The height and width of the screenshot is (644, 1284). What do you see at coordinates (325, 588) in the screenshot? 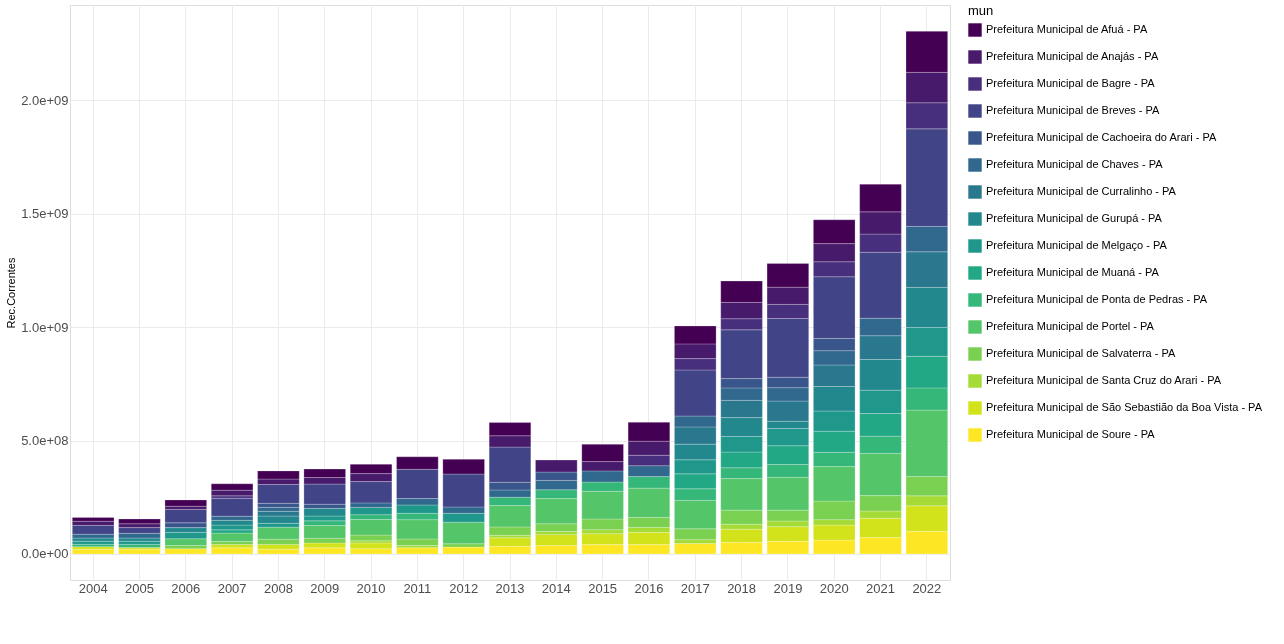
I see `x-tick-label: 2009` at bounding box center [325, 588].